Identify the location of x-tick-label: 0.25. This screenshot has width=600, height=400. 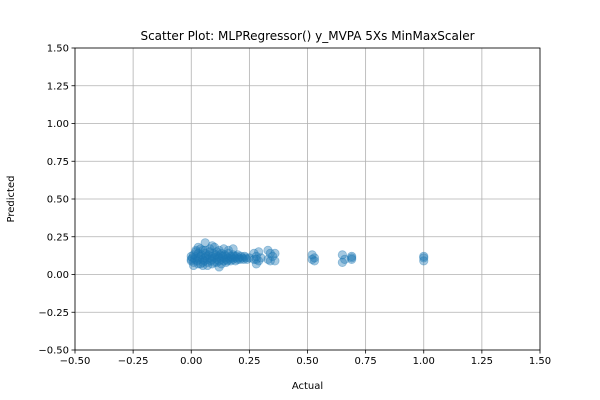
(249, 361).